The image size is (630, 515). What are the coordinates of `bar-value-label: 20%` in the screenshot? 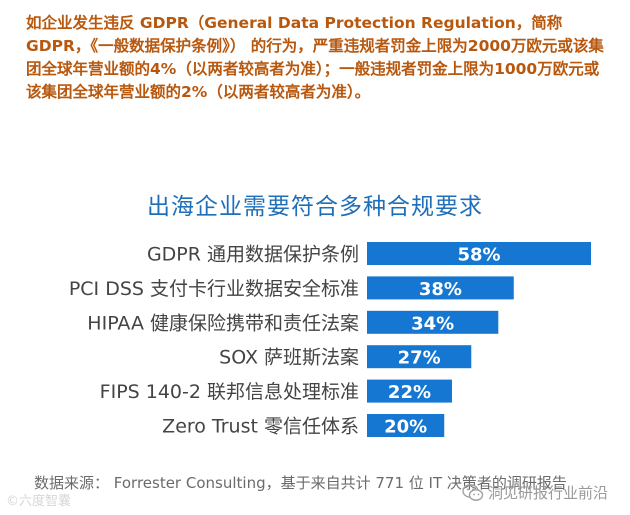 It's located at (405, 427).